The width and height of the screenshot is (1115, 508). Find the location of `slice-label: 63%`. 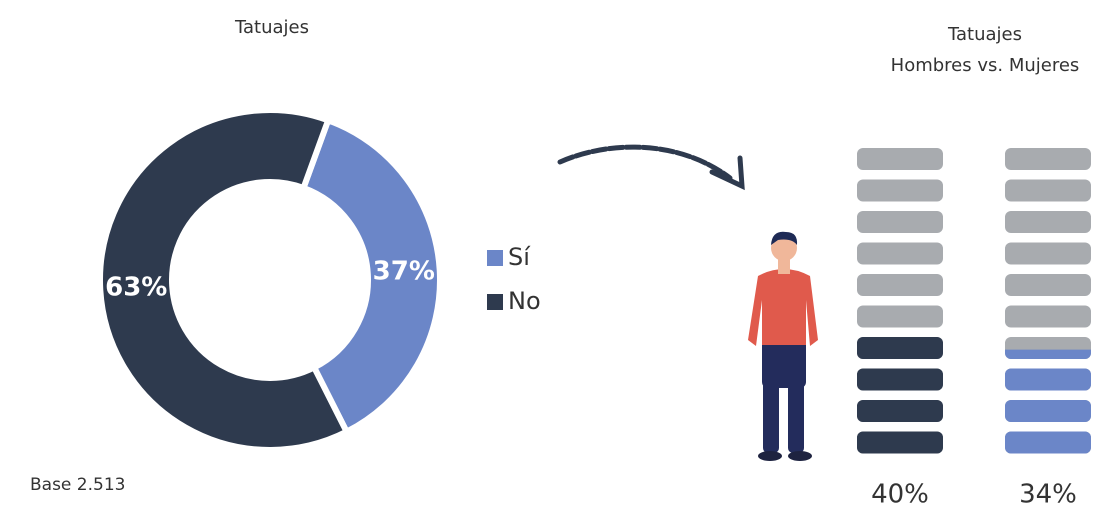

slice-label: 63% is located at coordinates (136, 287).